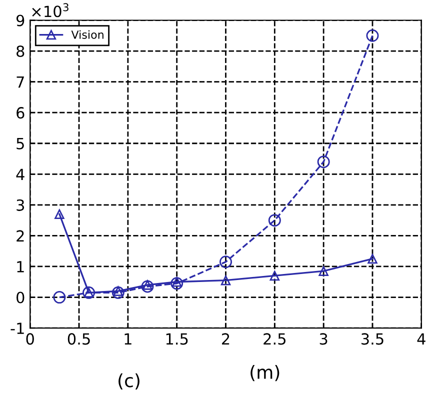  Describe the element at coordinates (128, 339) in the screenshot. I see `x-tick-label: 1` at that location.